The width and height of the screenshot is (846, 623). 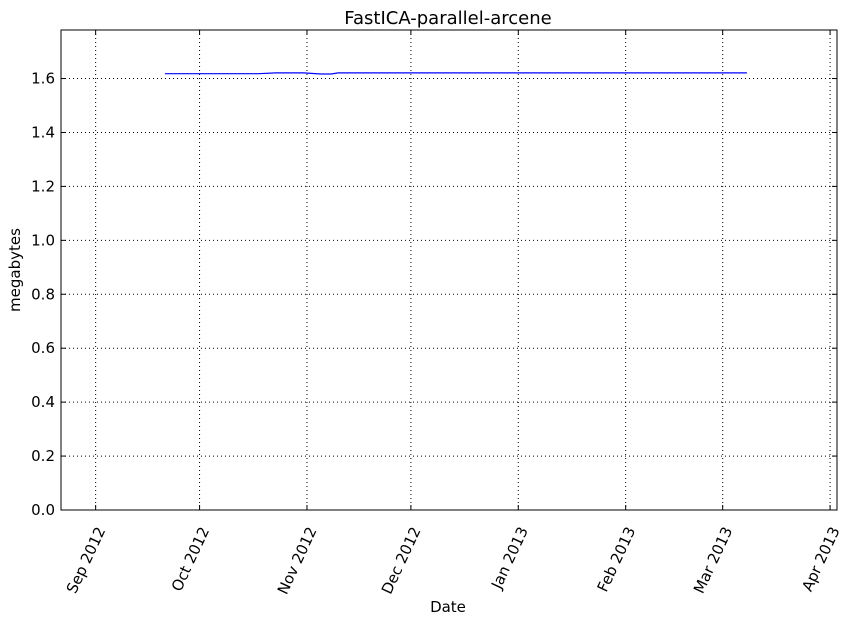 I want to click on y-tick-label: 0.8, so click(x=43, y=294).